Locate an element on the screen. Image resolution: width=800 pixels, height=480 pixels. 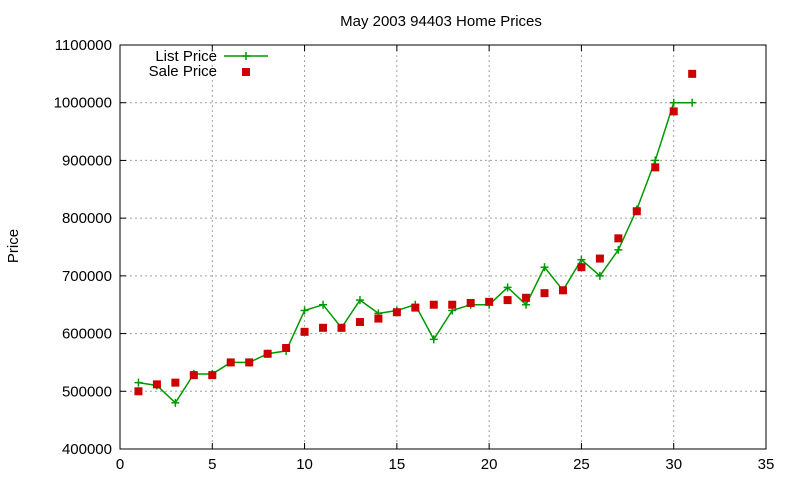
y-tick-label: 500000 is located at coordinates (87, 391).